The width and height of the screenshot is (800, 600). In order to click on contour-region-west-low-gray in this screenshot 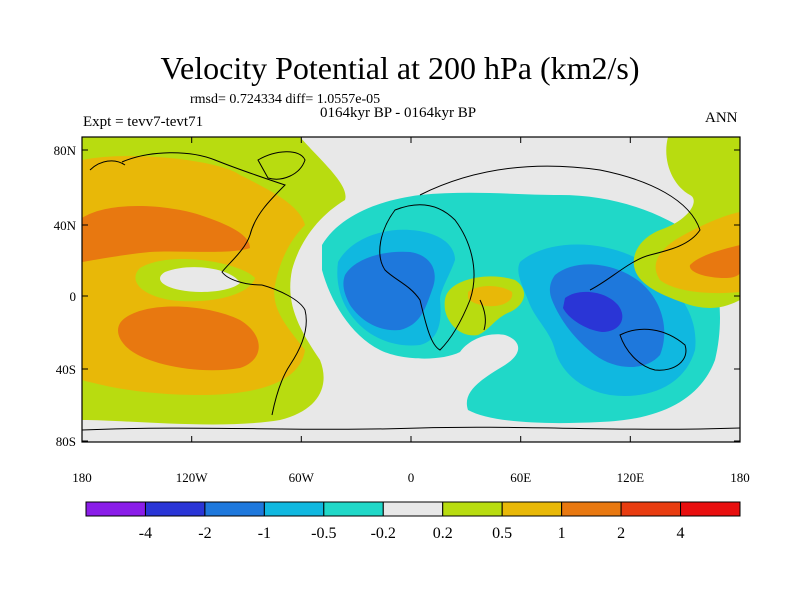, I will do `click(200, 279)`.